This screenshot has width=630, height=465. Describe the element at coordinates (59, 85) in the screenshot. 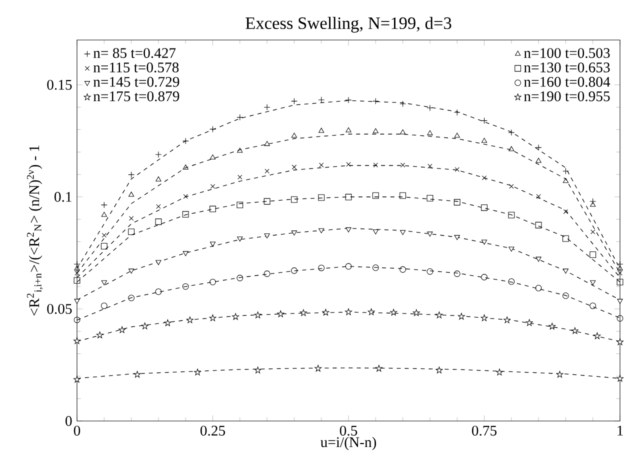

I see `y-tick-label: 0.15` at that location.